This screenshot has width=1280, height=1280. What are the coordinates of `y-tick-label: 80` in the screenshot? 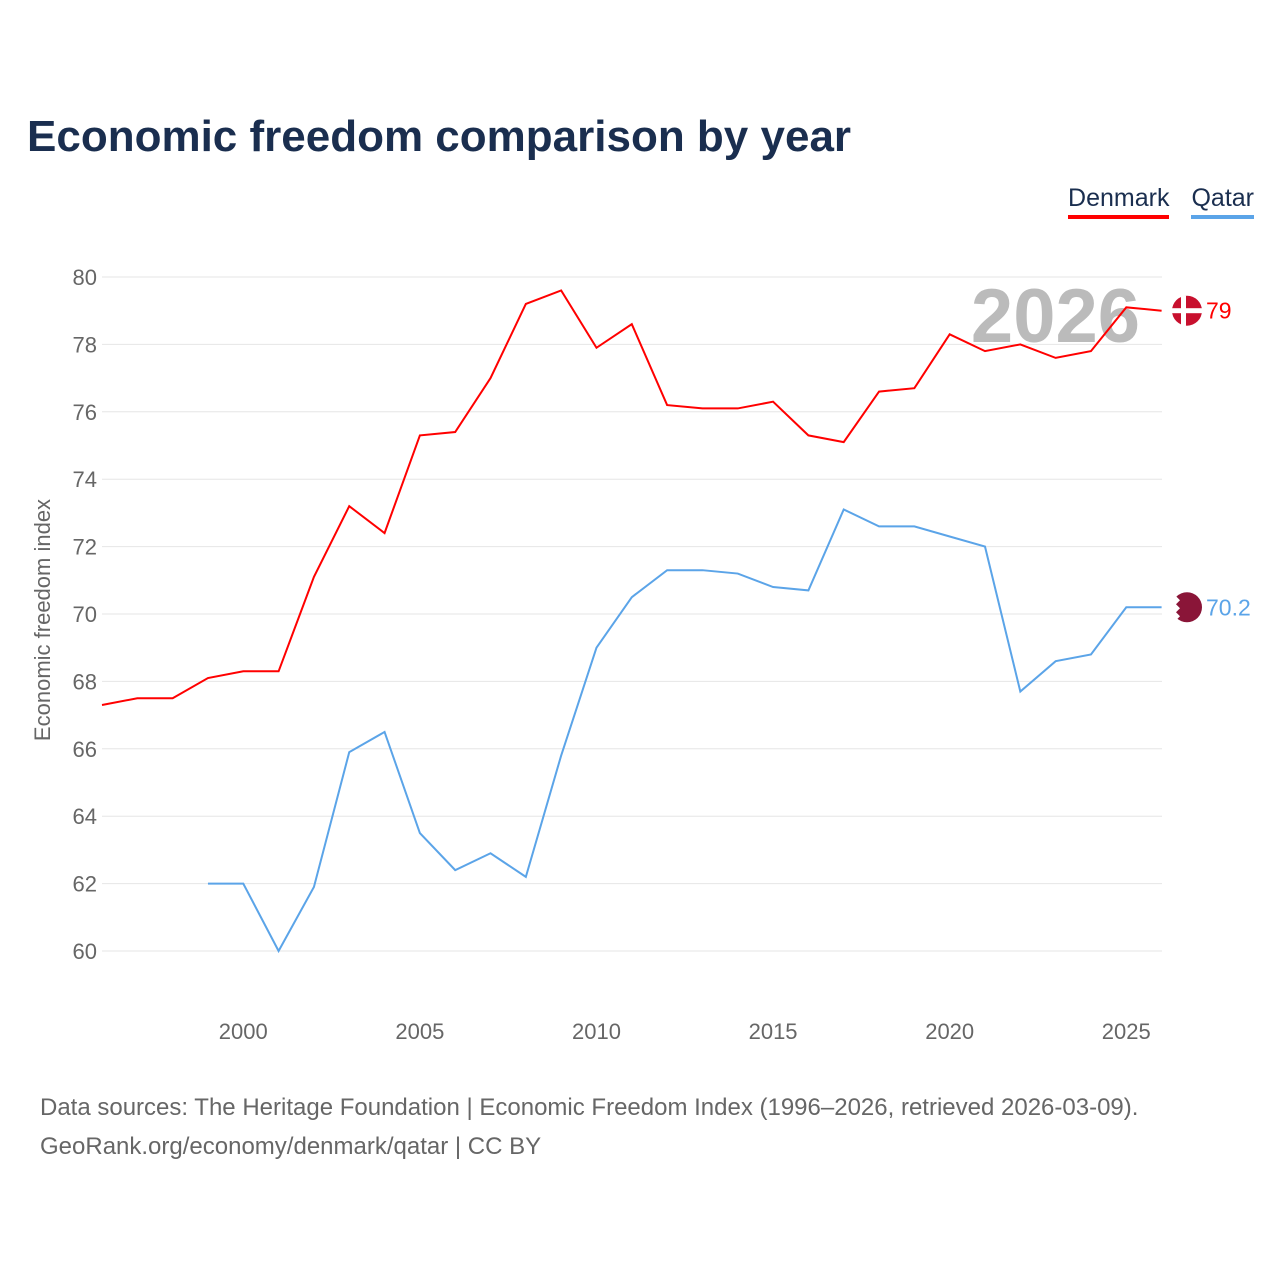 It's located at (85, 277).